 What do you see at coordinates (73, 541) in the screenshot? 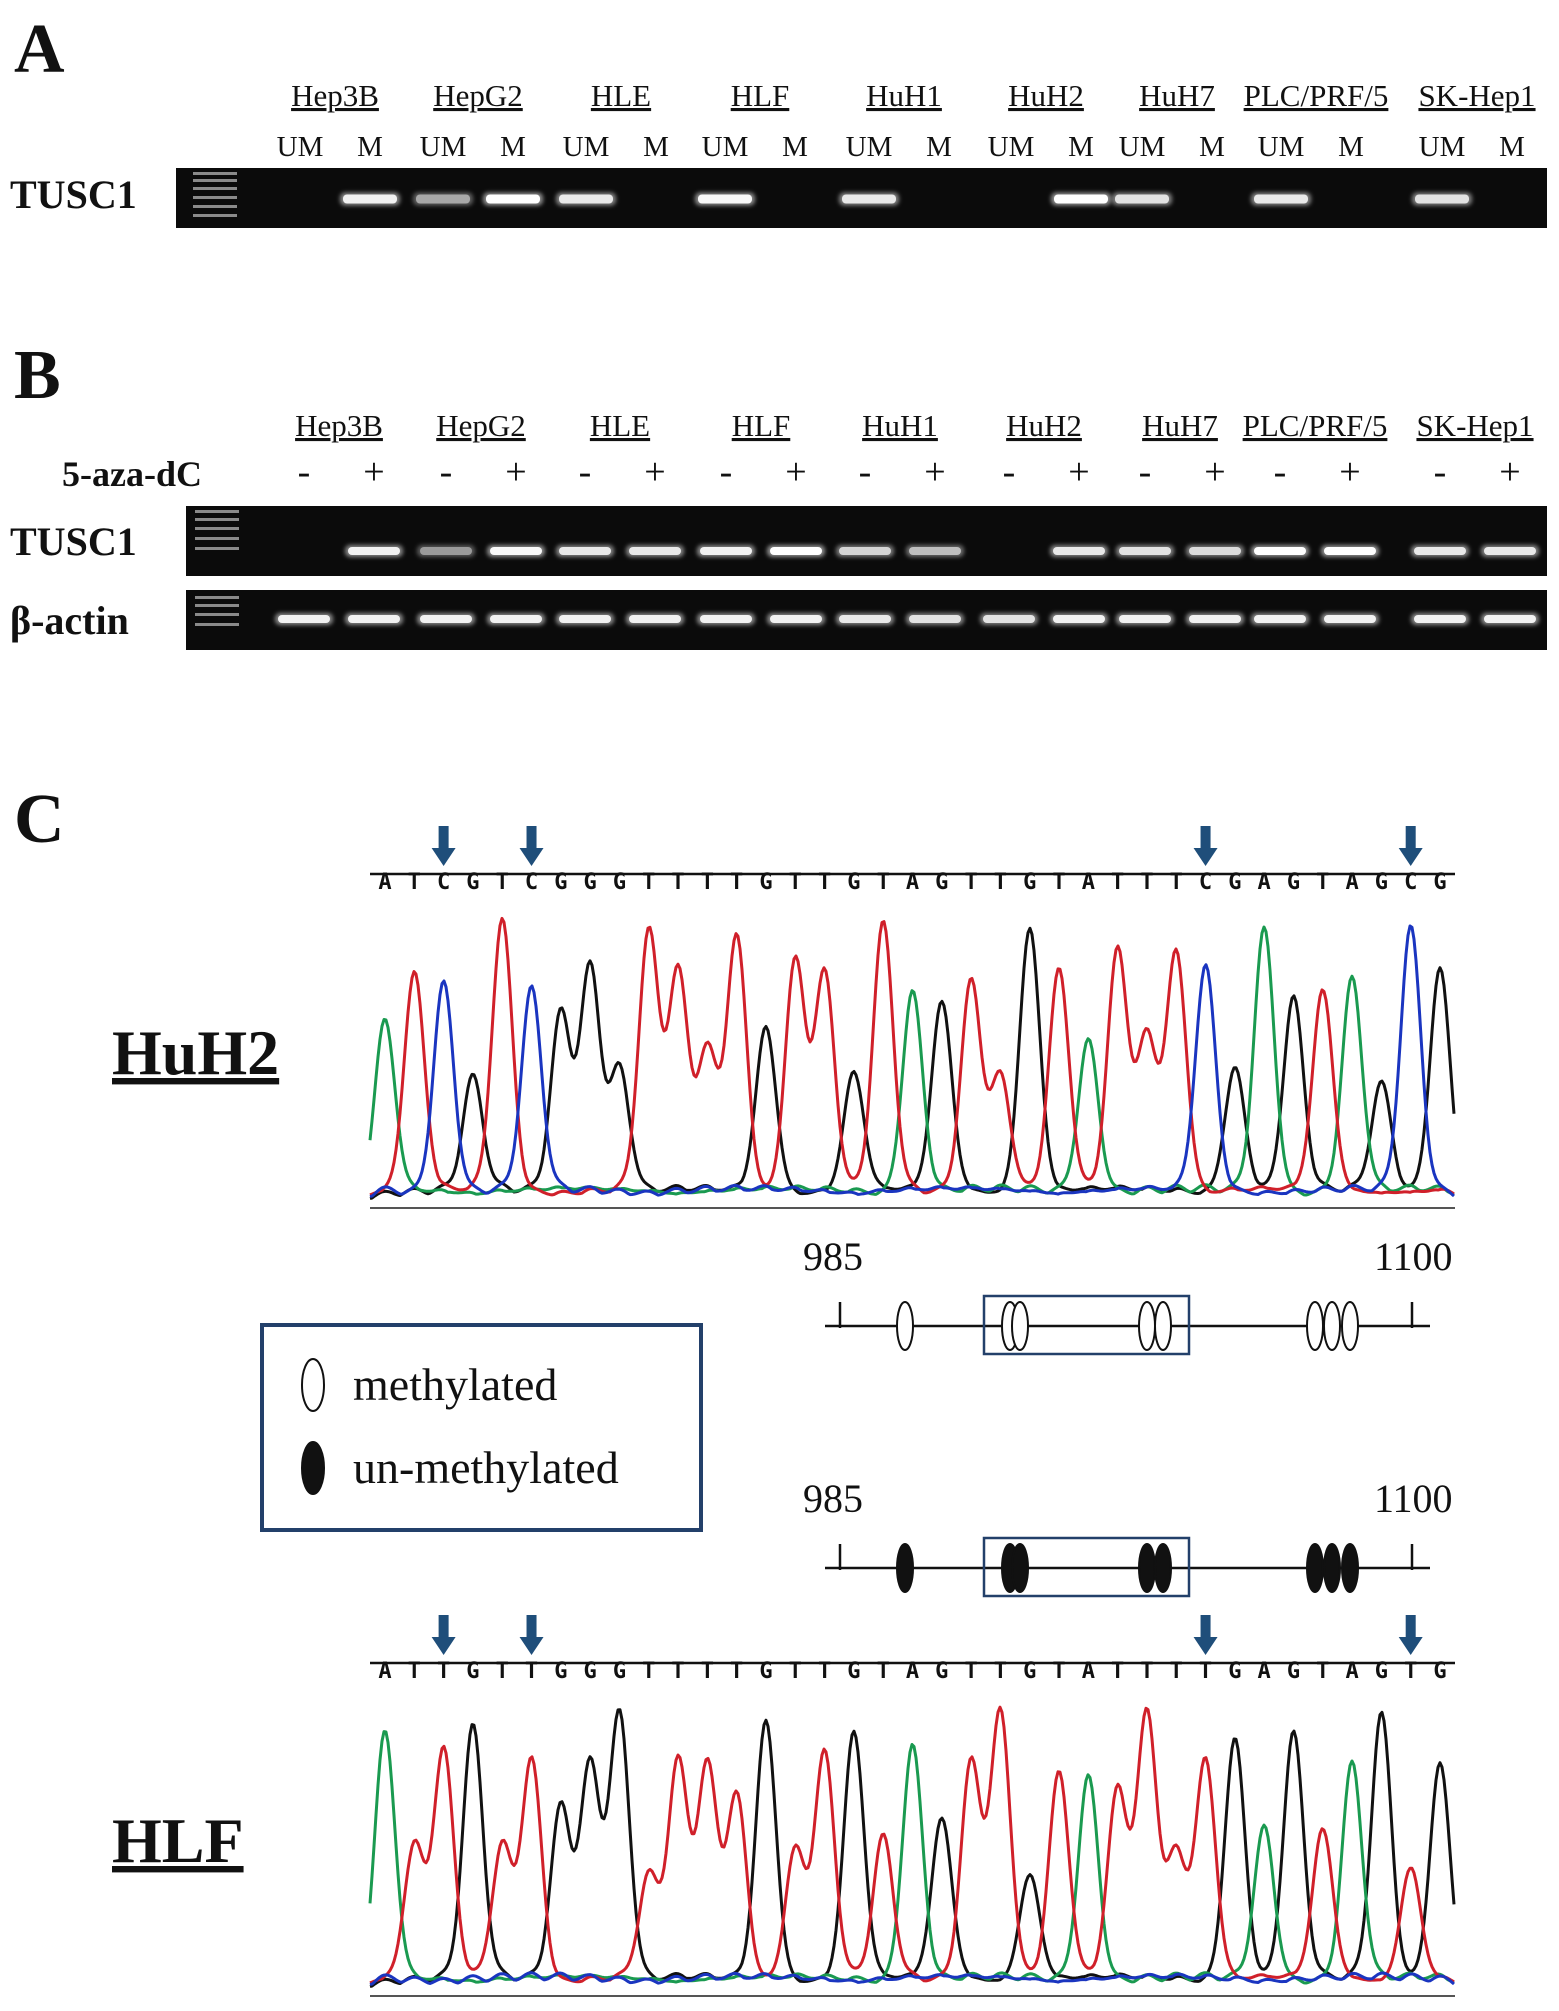
I see `panel-b-row-label-tusc1: TUSC1` at bounding box center [73, 541].